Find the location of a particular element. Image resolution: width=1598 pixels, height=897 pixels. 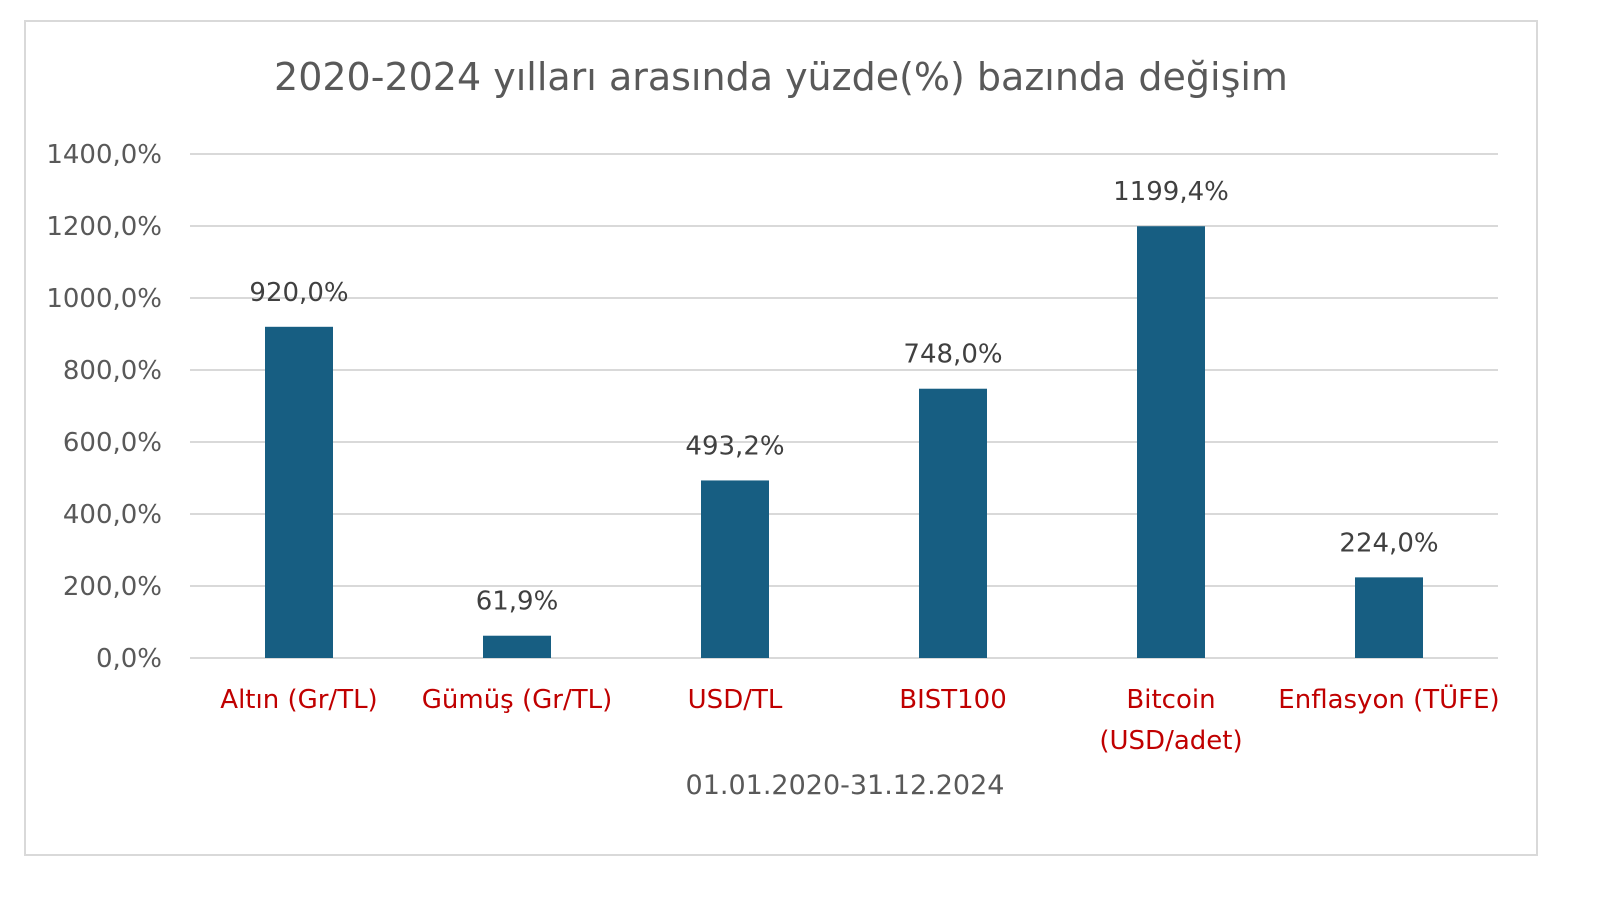

x-axis-title: 01.01.2020-31.12.2024 is located at coordinates (845, 785).